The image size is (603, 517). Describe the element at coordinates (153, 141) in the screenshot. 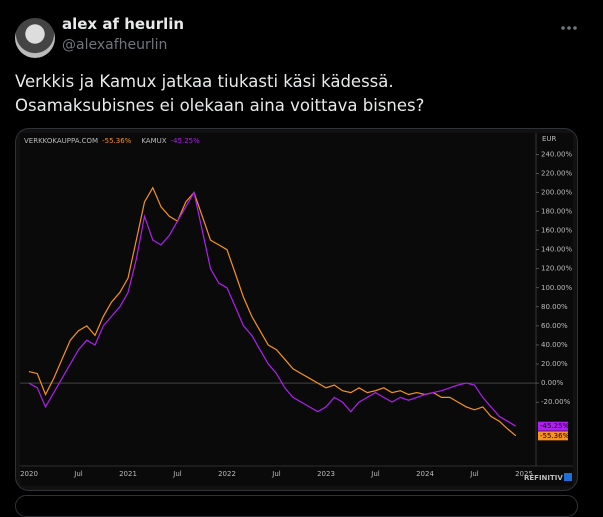

I see `legend-name: KAMUX` at that location.